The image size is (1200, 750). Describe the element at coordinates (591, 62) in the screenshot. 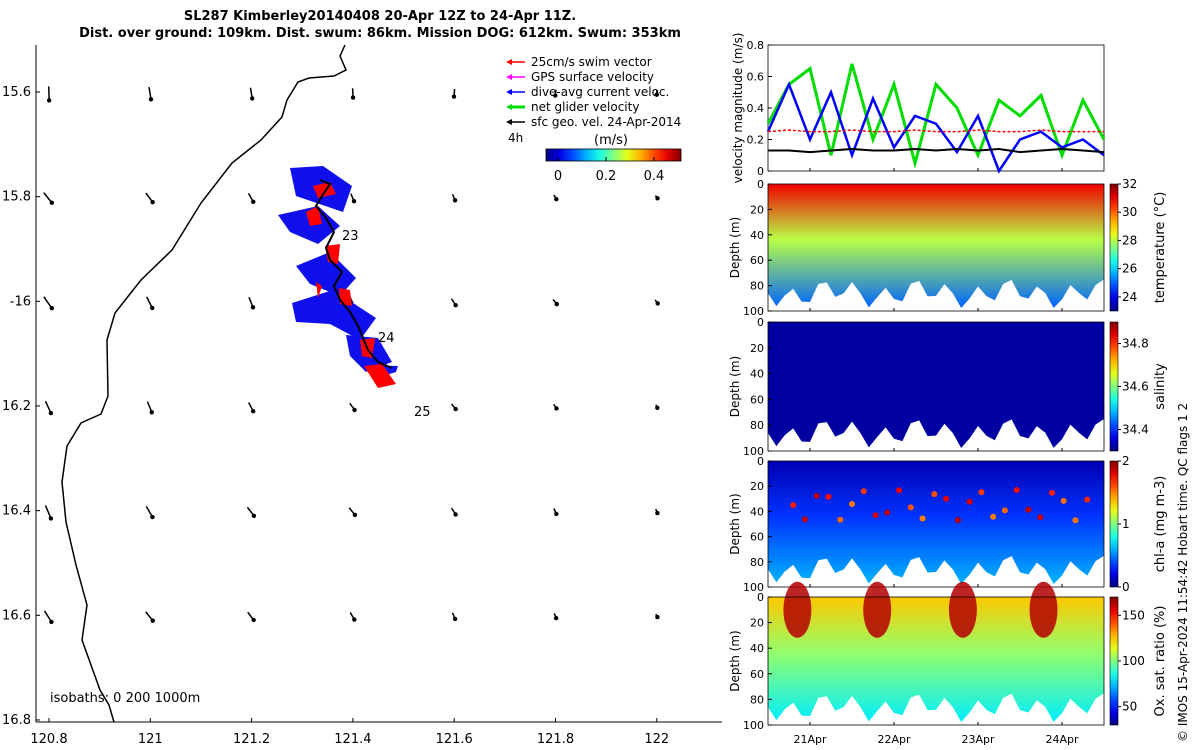

I see `legend-label: 25cm/s swim vector` at that location.